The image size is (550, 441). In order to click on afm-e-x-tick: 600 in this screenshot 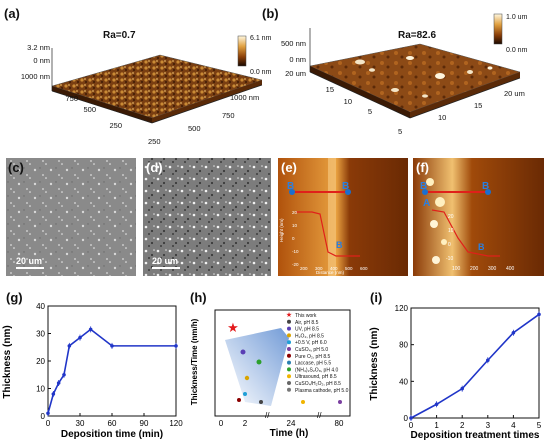, I will do `click(364, 268)`.